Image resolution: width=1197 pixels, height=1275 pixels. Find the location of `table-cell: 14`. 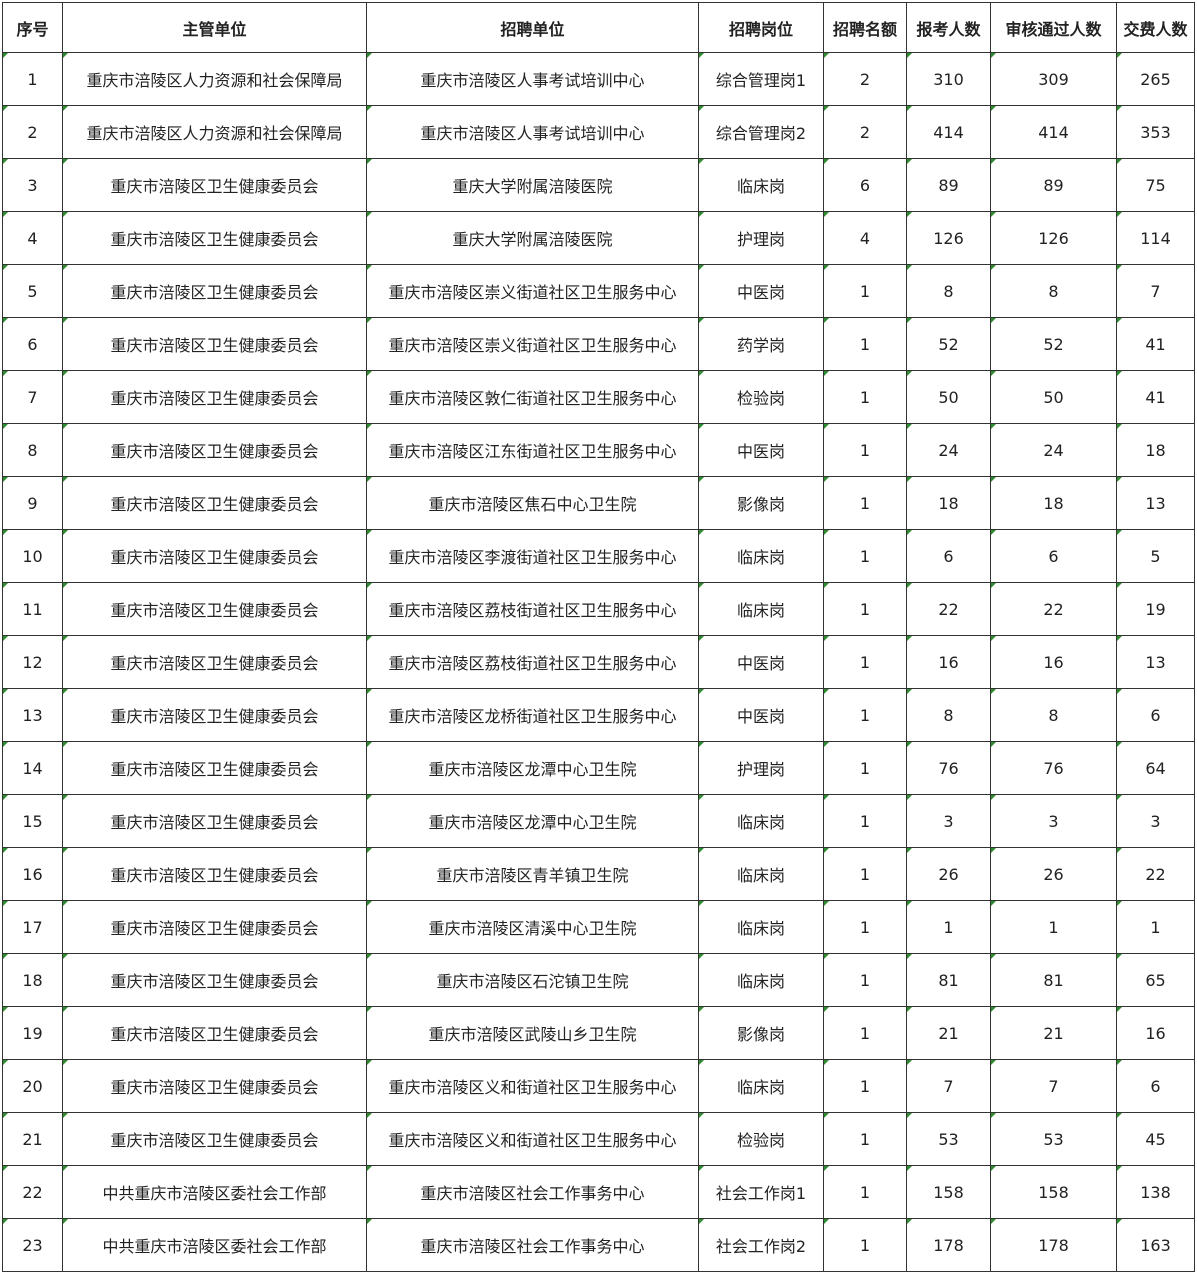

table-cell: 14 is located at coordinates (32, 768).